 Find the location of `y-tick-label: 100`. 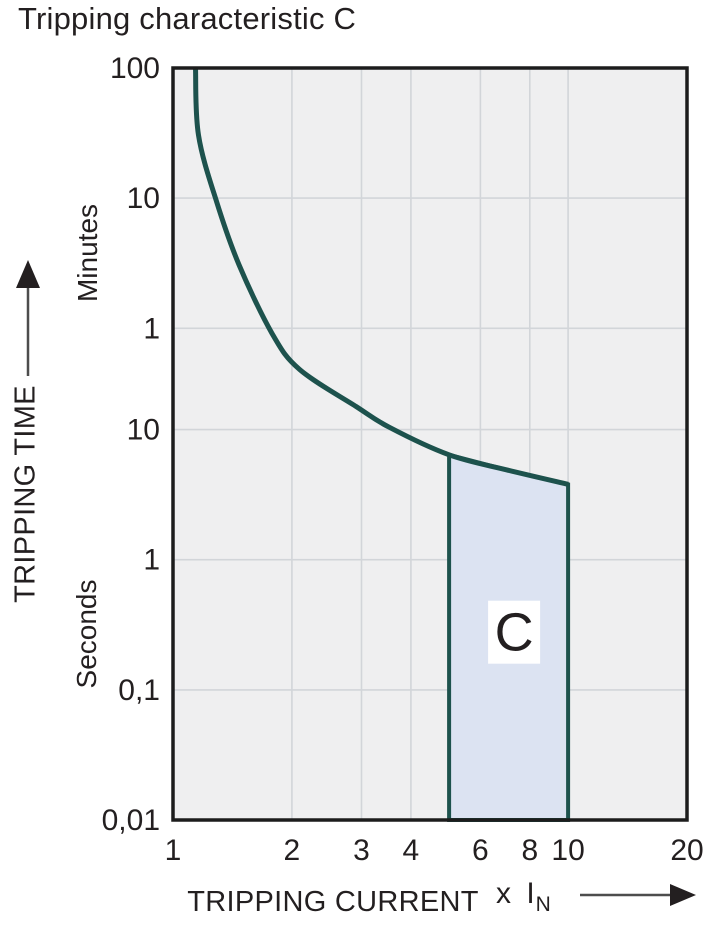

y-tick-label: 100 is located at coordinates (135, 68).